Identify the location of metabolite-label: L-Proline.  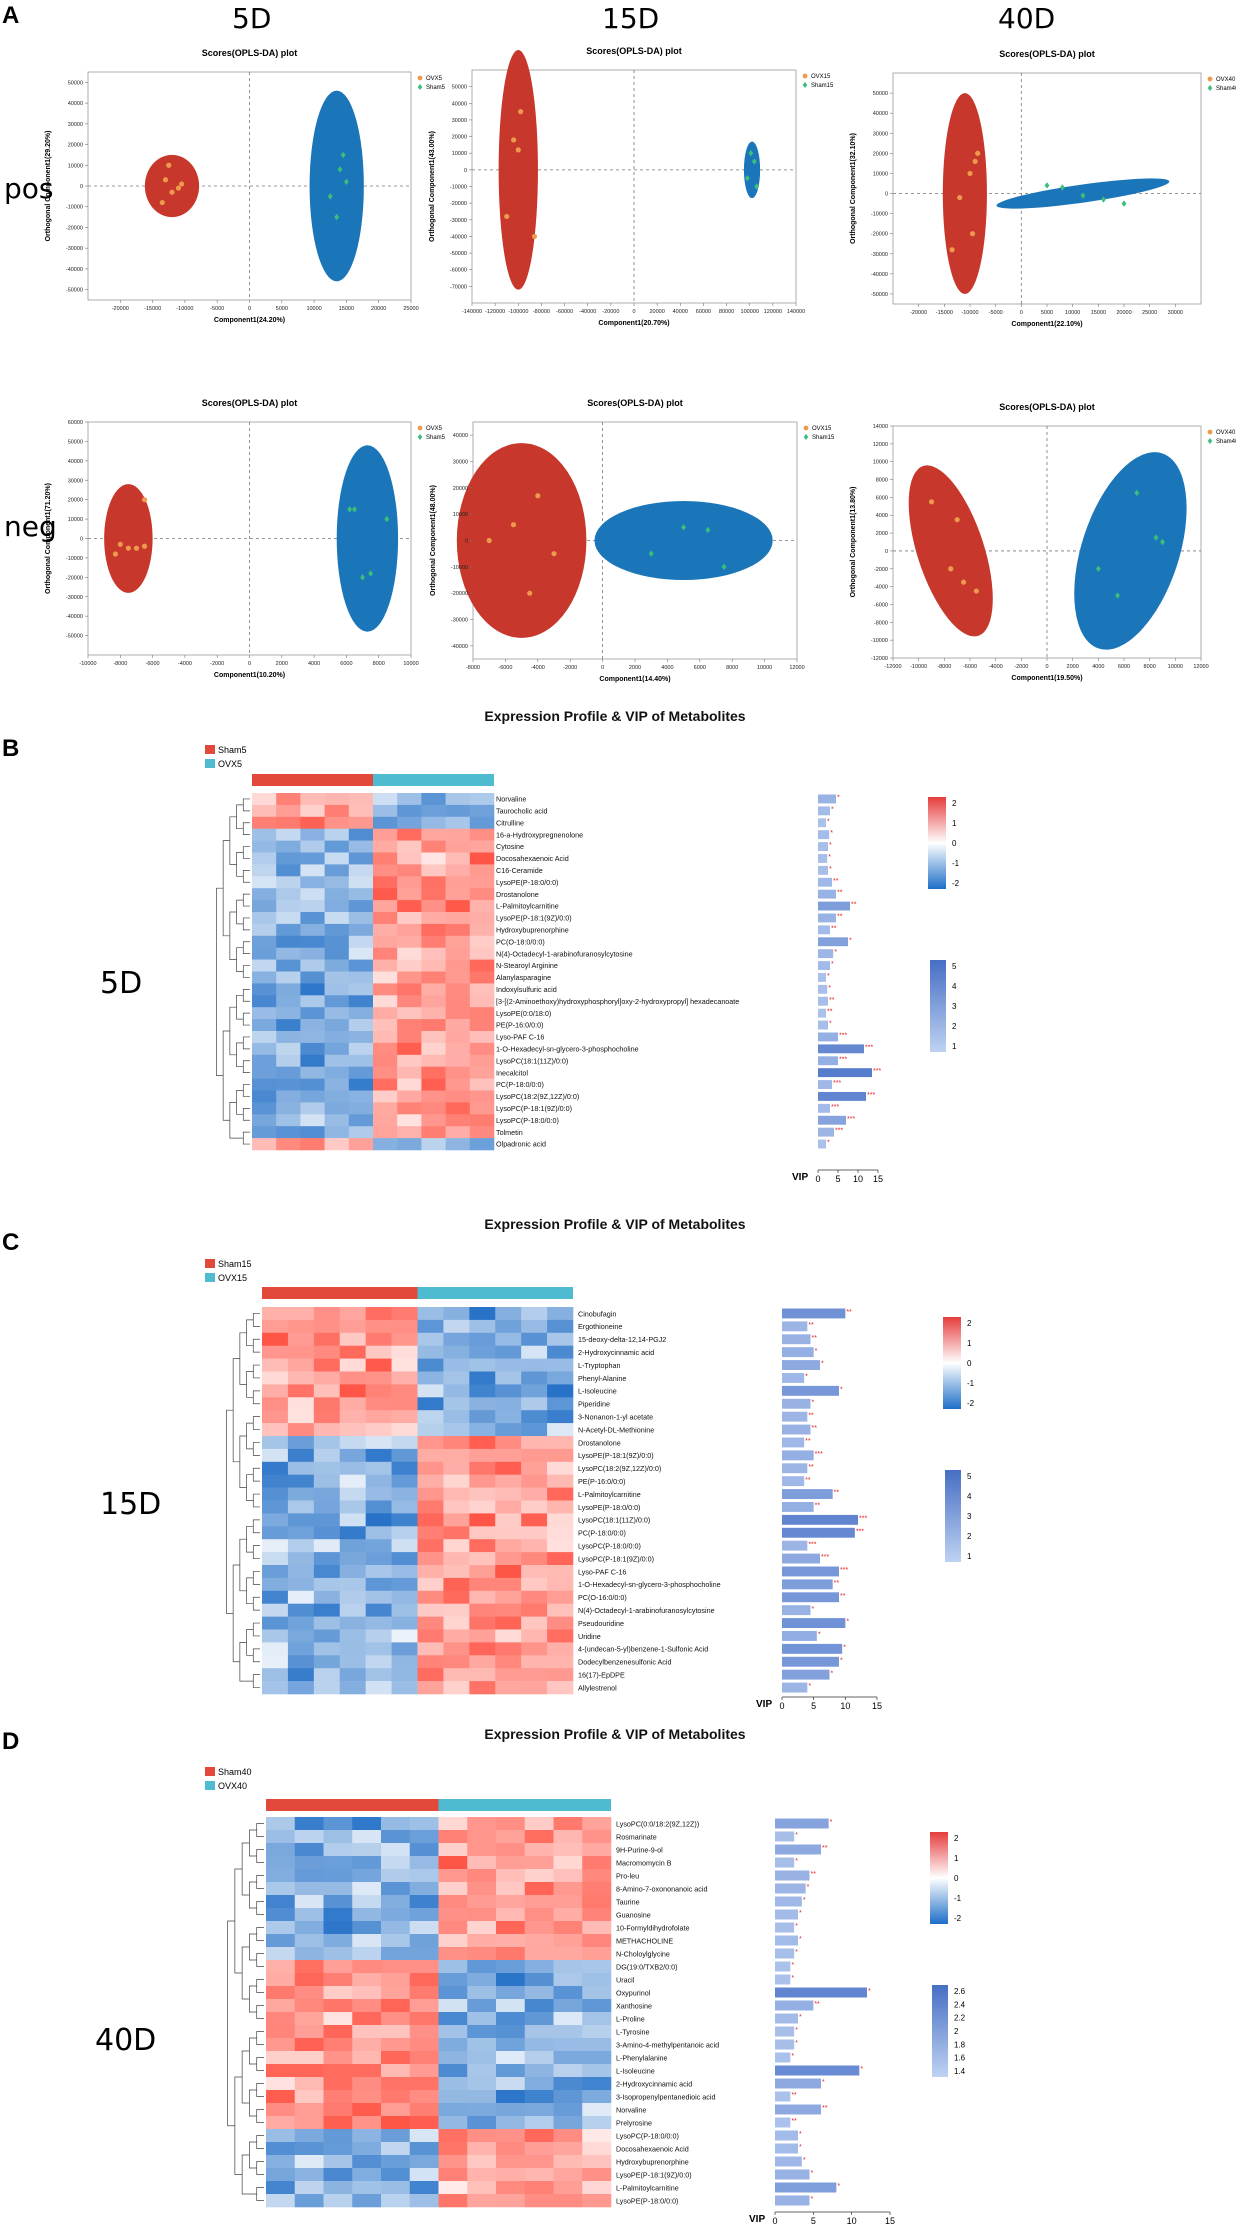
(630, 2018).